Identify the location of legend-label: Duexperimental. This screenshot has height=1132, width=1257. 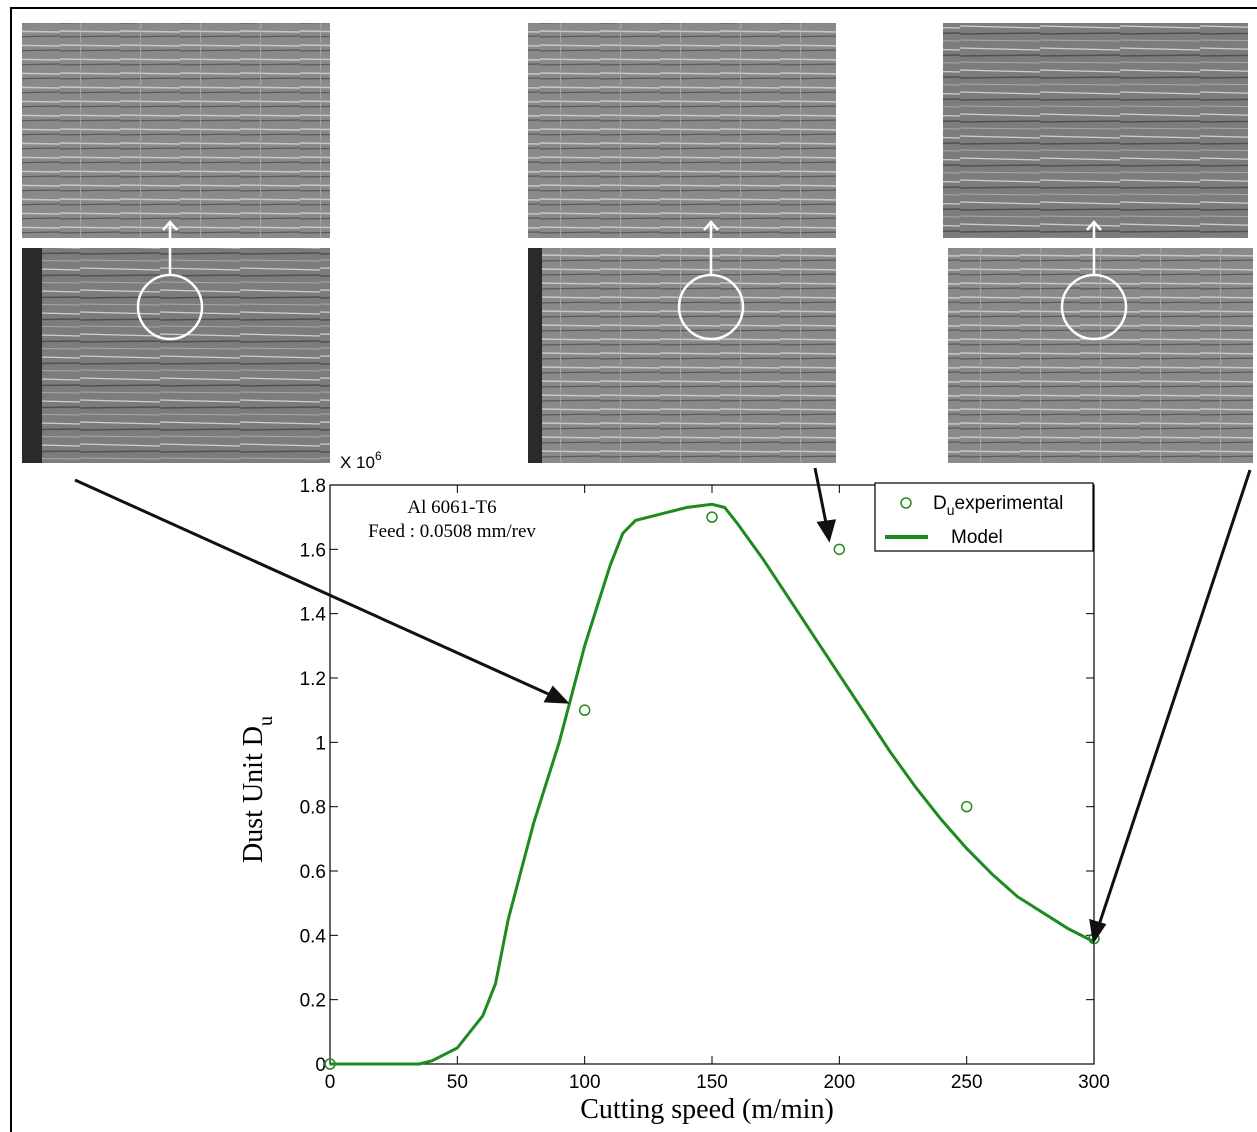
(998, 505).